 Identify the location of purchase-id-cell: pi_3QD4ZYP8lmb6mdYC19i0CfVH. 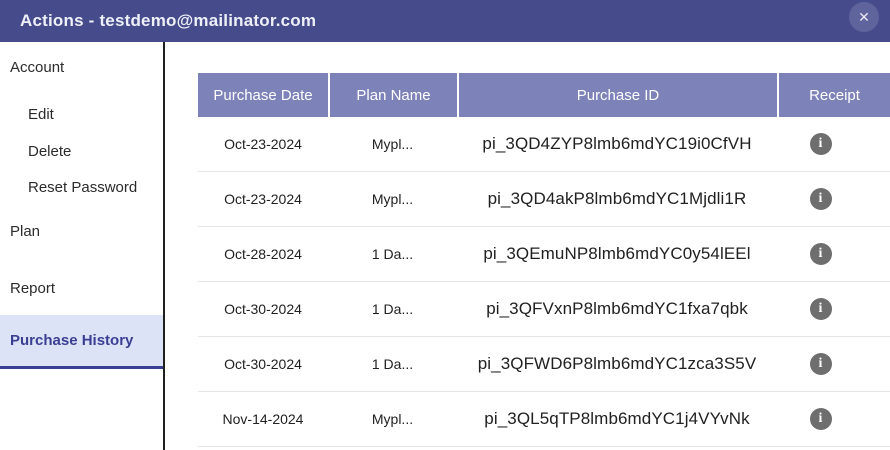
(617, 143).